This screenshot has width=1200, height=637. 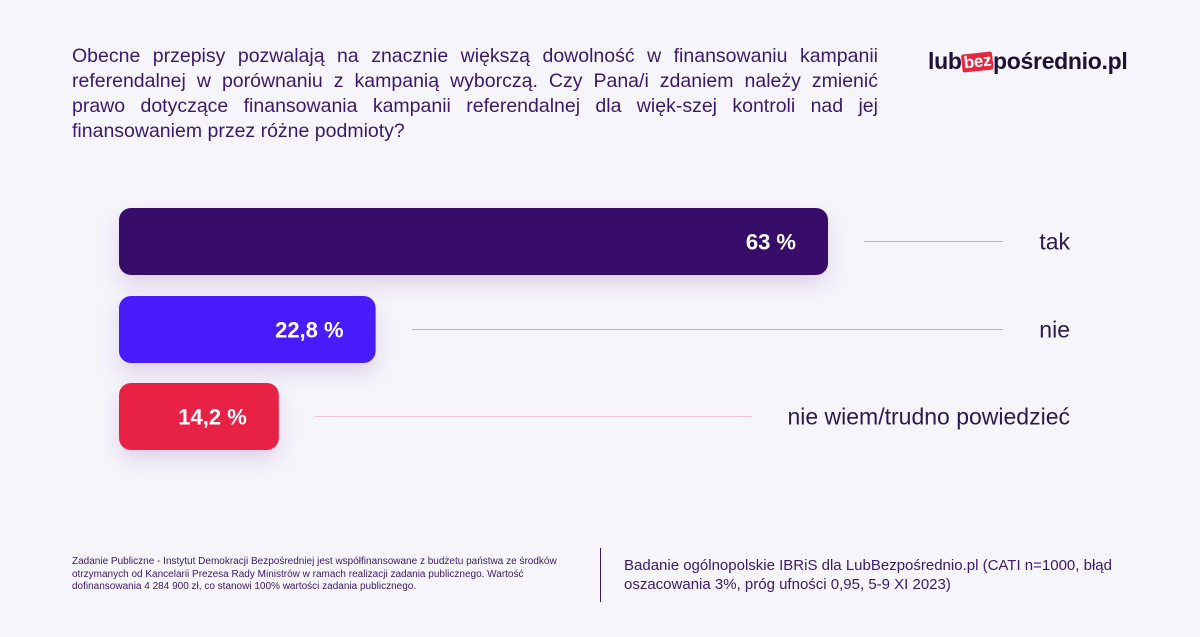 What do you see at coordinates (1060, 61) in the screenshot?
I see `logo-suffix: pośrednio.pl` at bounding box center [1060, 61].